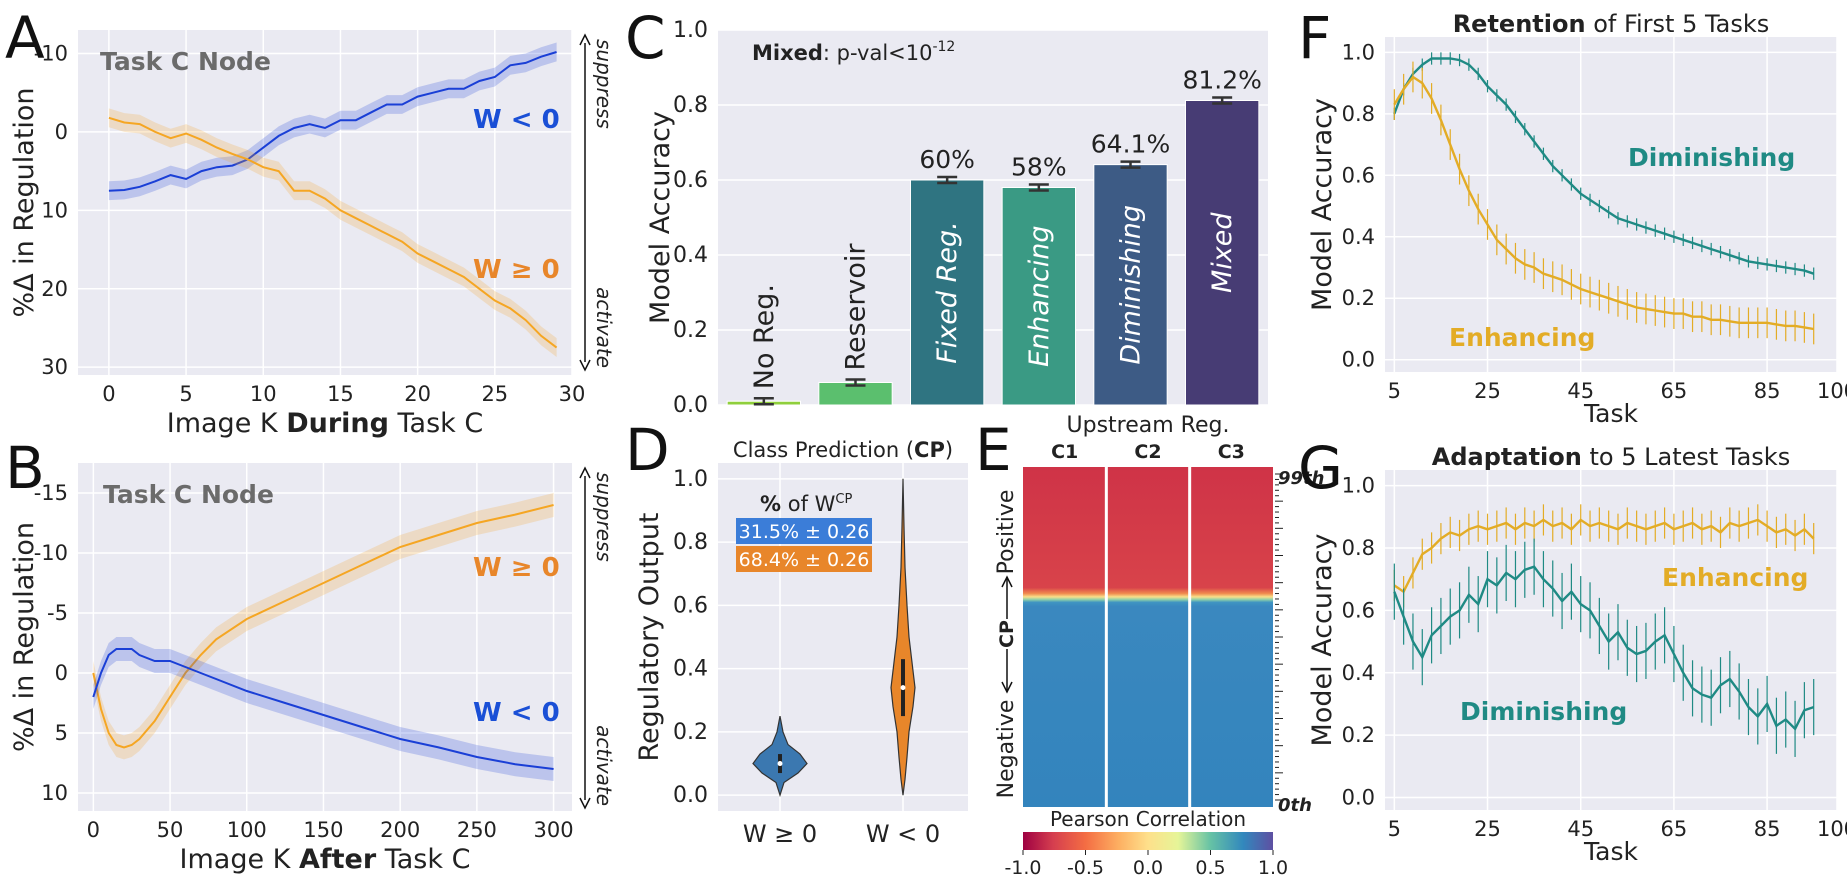 This screenshot has height=881, width=1847. I want to click on panel-letter: G, so click(1320, 468).